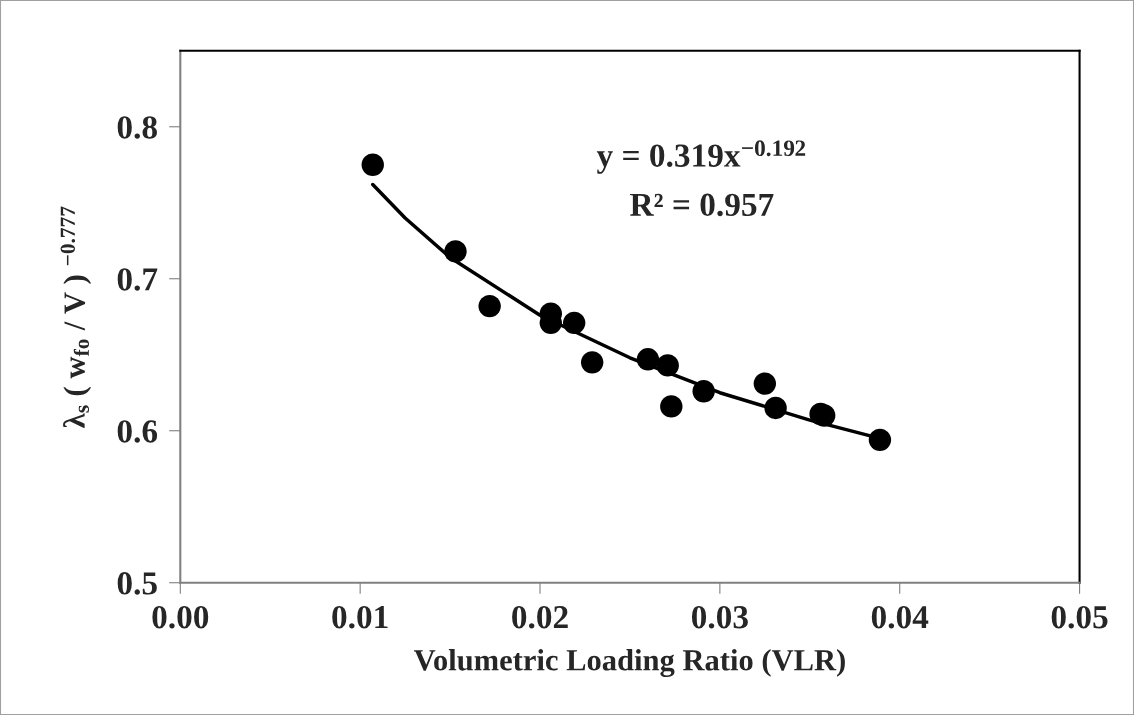 The height and width of the screenshot is (715, 1134). I want to click on x-axis-title: Volumetric Loading Ratio (VLR), so click(629, 663).